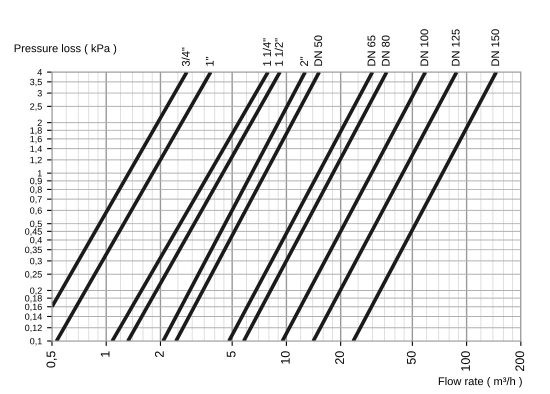  Describe the element at coordinates (36, 82) in the screenshot. I see `y-tick-label: 3,5` at that location.